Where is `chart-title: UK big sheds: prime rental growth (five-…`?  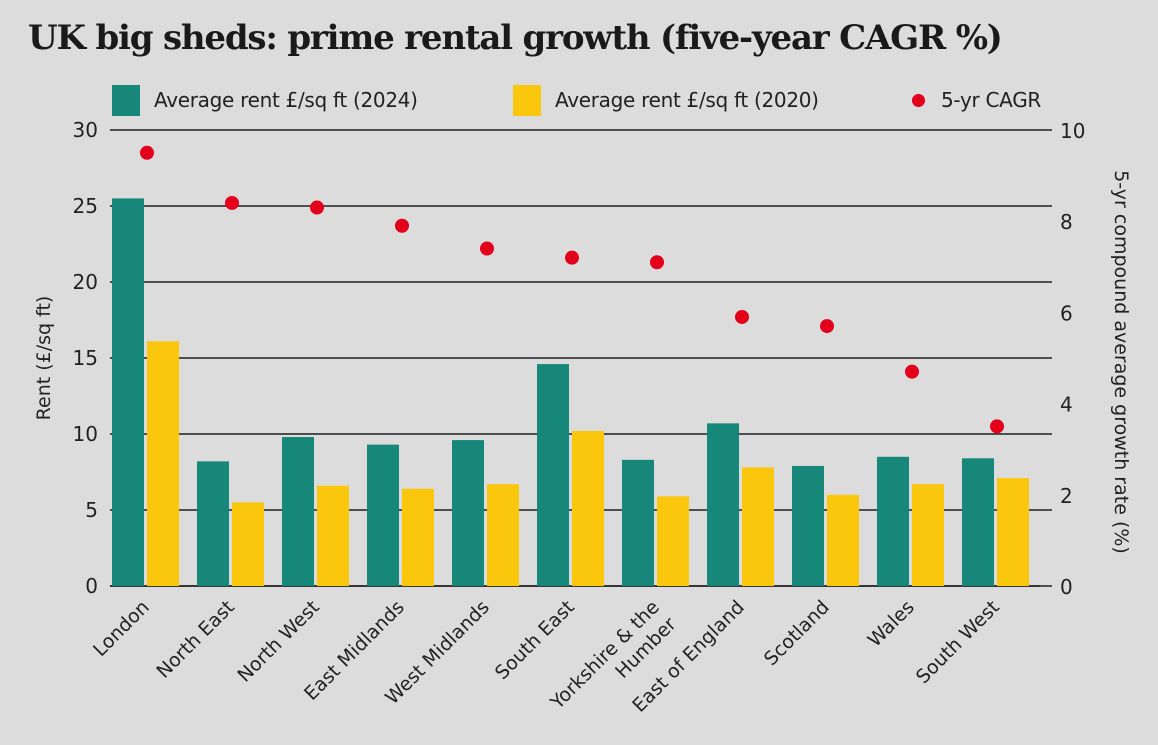 chart-title: UK big sheds: prime rental growth (five-… is located at coordinates (515, 38).